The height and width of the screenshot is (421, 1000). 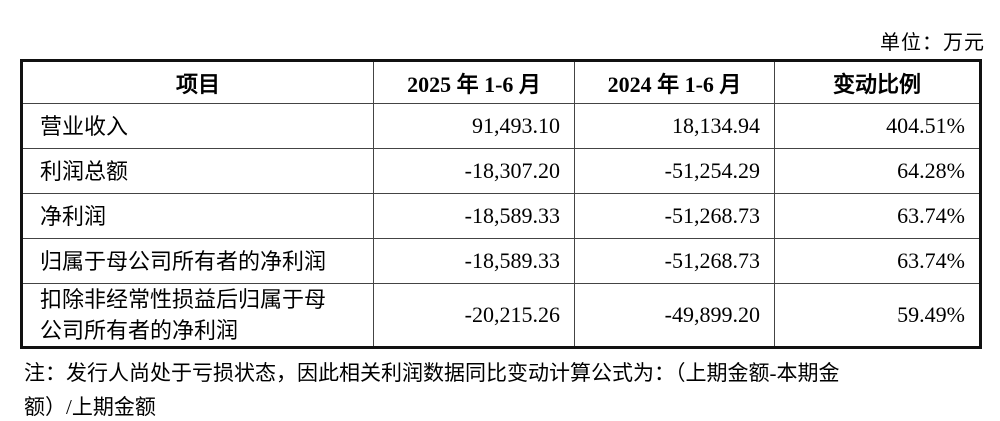 I want to click on value-2025: -18,307.20, so click(x=474, y=171).